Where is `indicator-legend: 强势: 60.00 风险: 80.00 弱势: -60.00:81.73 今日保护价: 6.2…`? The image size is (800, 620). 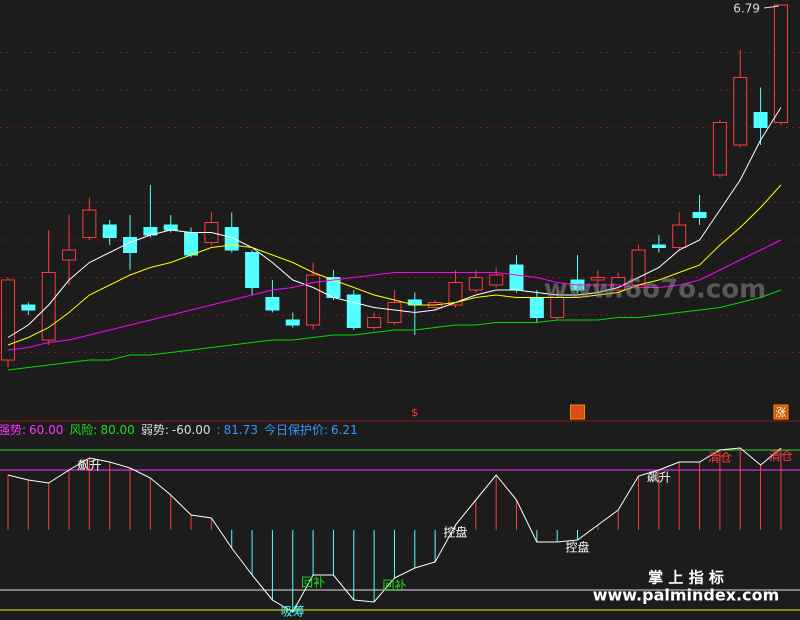
indicator-legend: 强势: 60.00 风险: 80.00 弱势: -60.00:81.73 今日保护价: 6.2… is located at coordinates (179, 429).